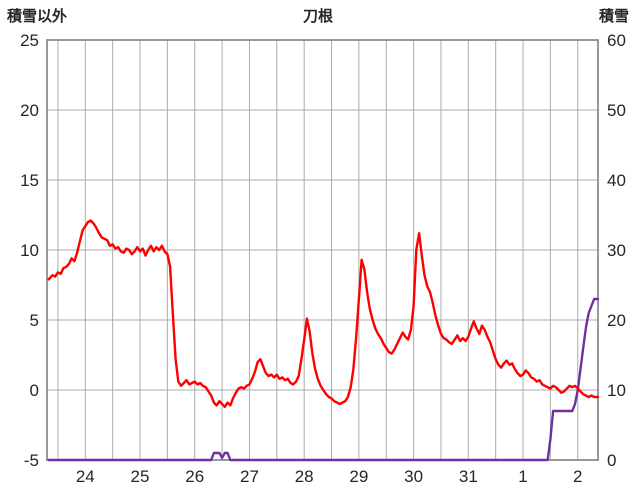  Describe the element at coordinates (34, 390) in the screenshot. I see `left-tick-label: 0` at that location.